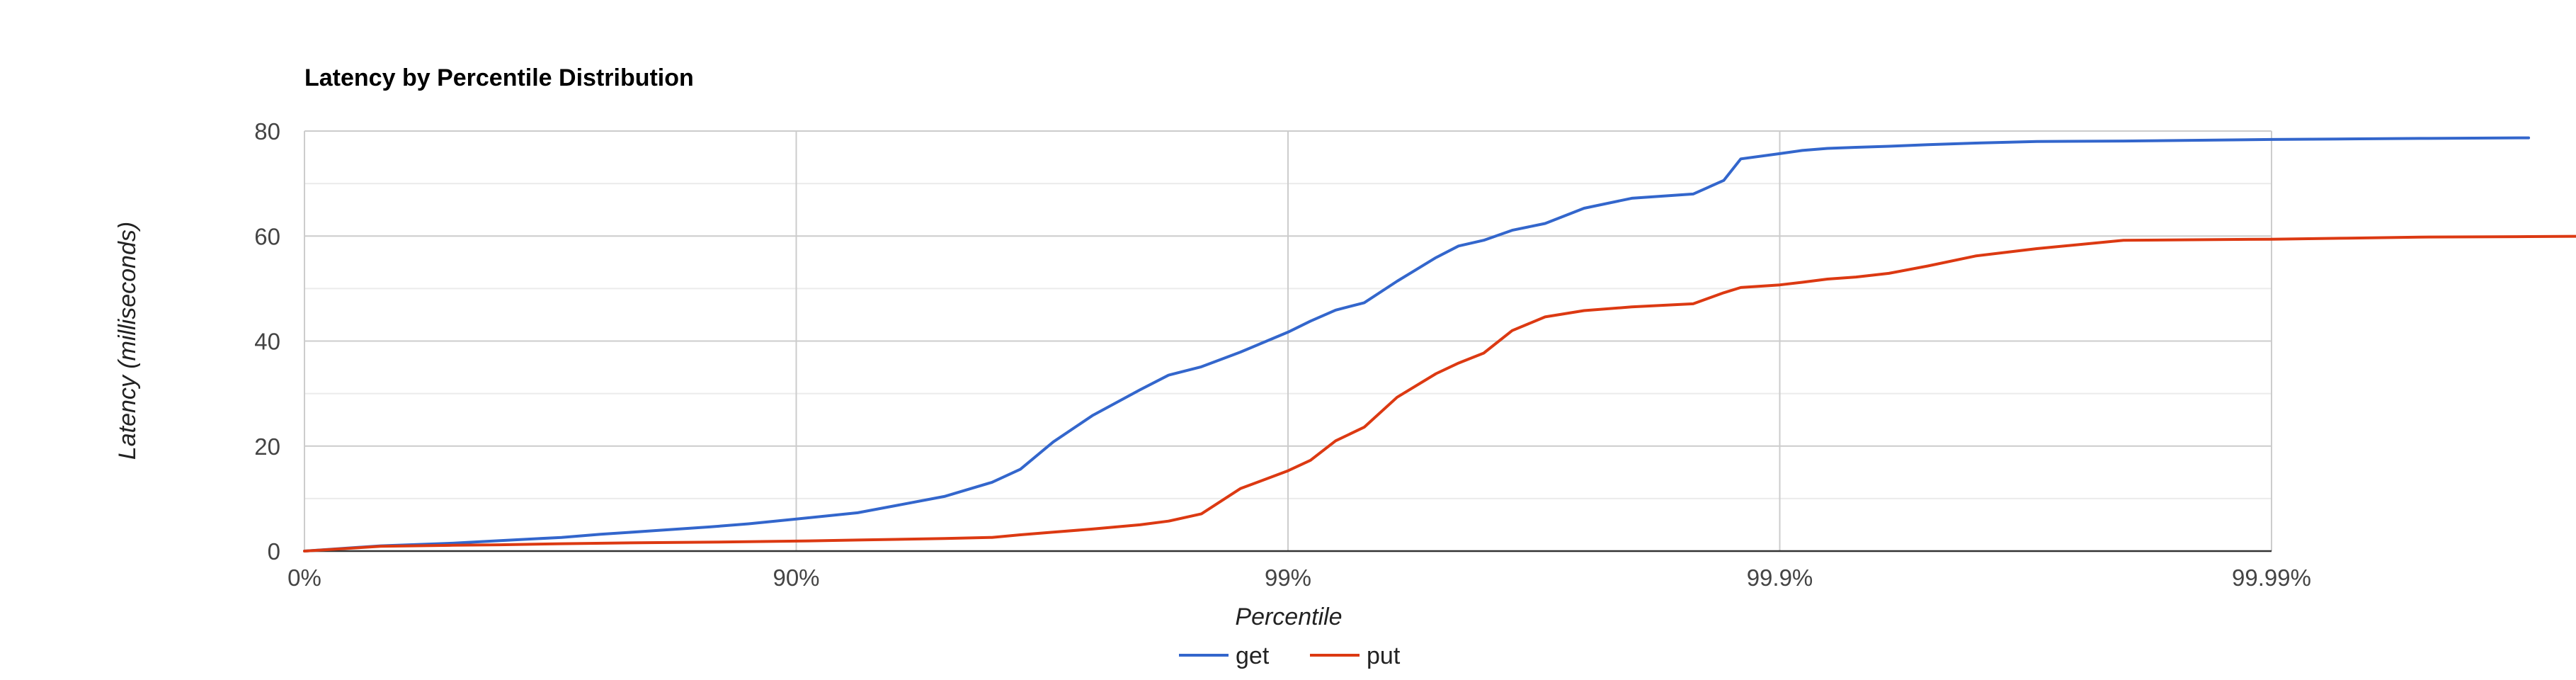 Image resolution: width=2576 pixels, height=680 pixels. Describe the element at coordinates (267, 236) in the screenshot. I see `y-tick-label: 60` at that location.